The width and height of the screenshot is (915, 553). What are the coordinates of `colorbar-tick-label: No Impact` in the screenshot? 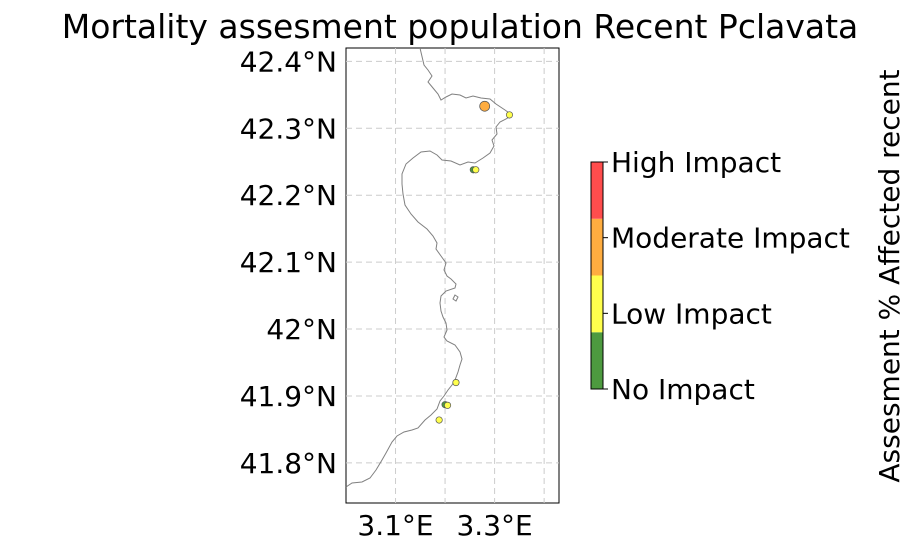 It's located at (683, 389).